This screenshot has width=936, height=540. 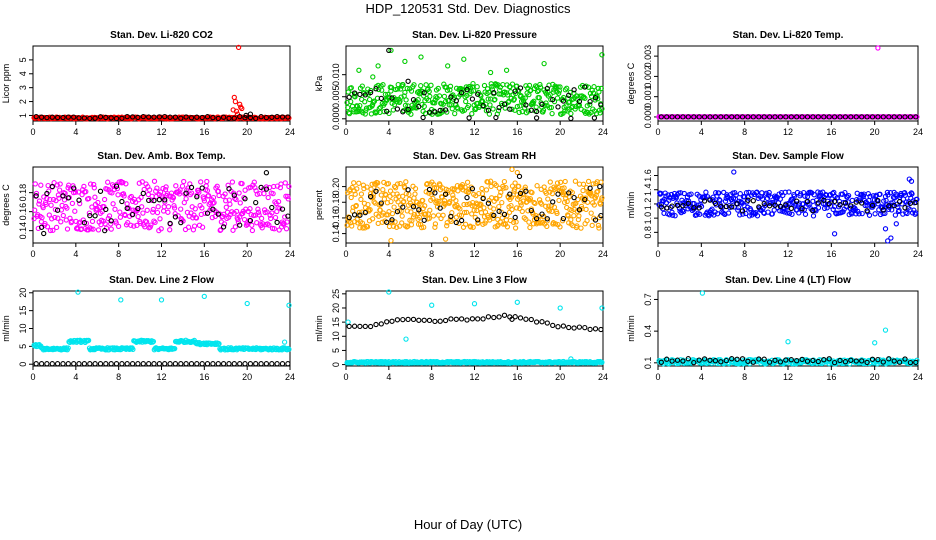 I want to click on x-tick-label: 4, so click(x=701, y=132).